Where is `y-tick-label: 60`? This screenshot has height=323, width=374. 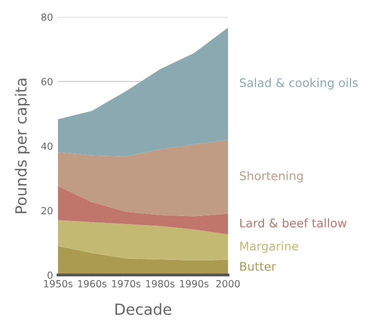
y-tick-label: 60 is located at coordinates (46, 82).